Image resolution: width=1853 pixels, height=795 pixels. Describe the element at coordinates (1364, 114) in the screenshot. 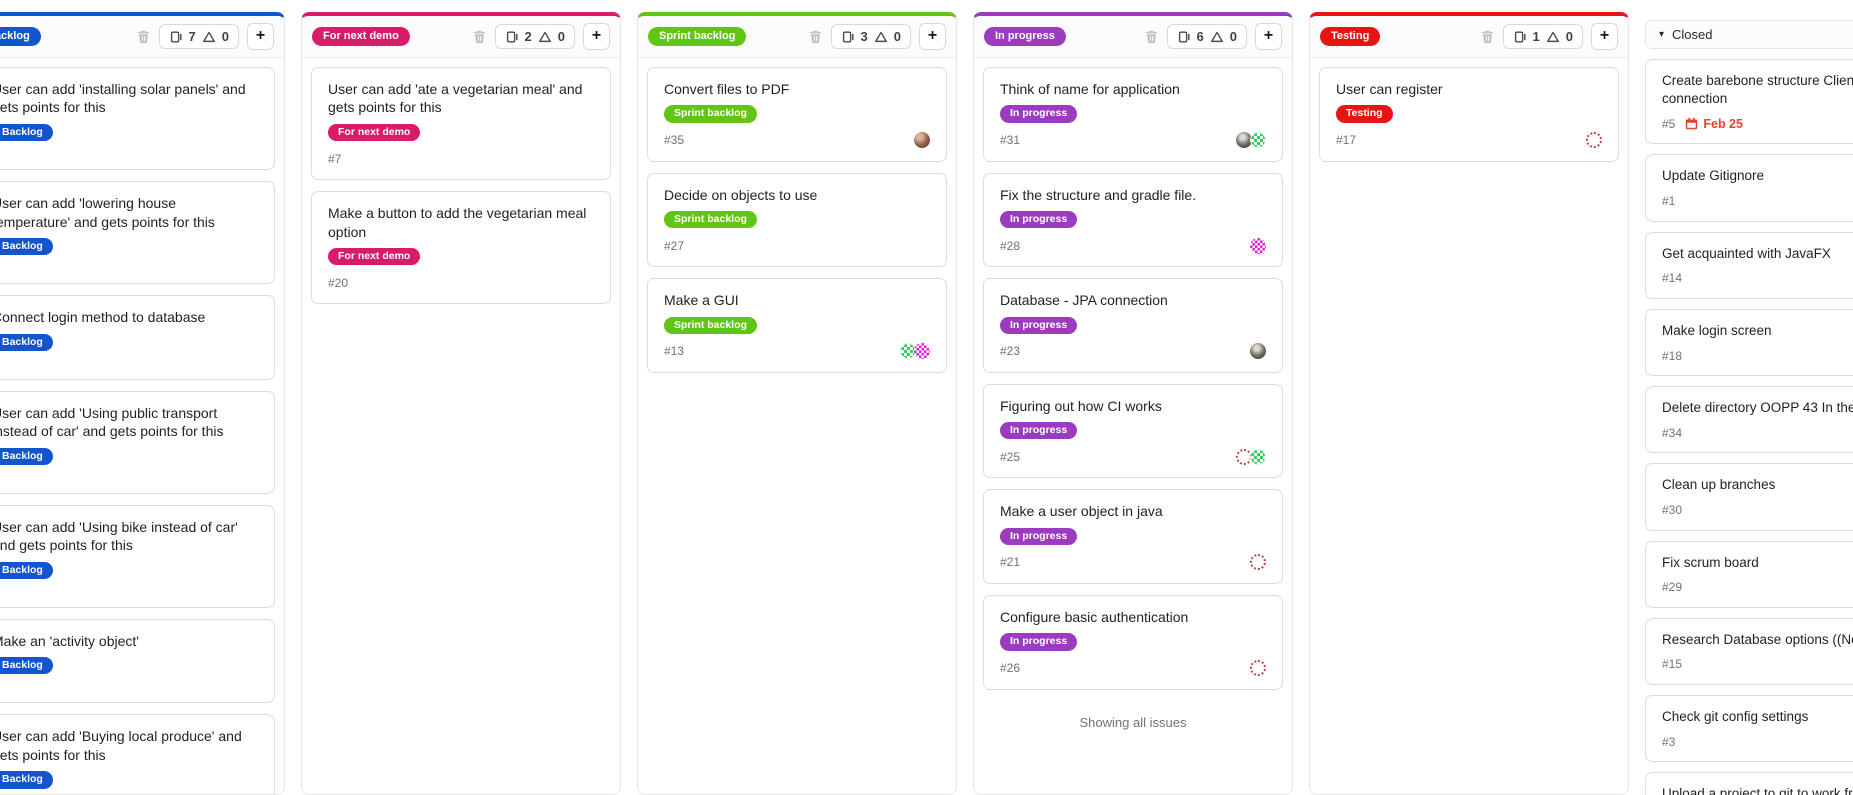

I see `card-label-badge: Testing` at that location.